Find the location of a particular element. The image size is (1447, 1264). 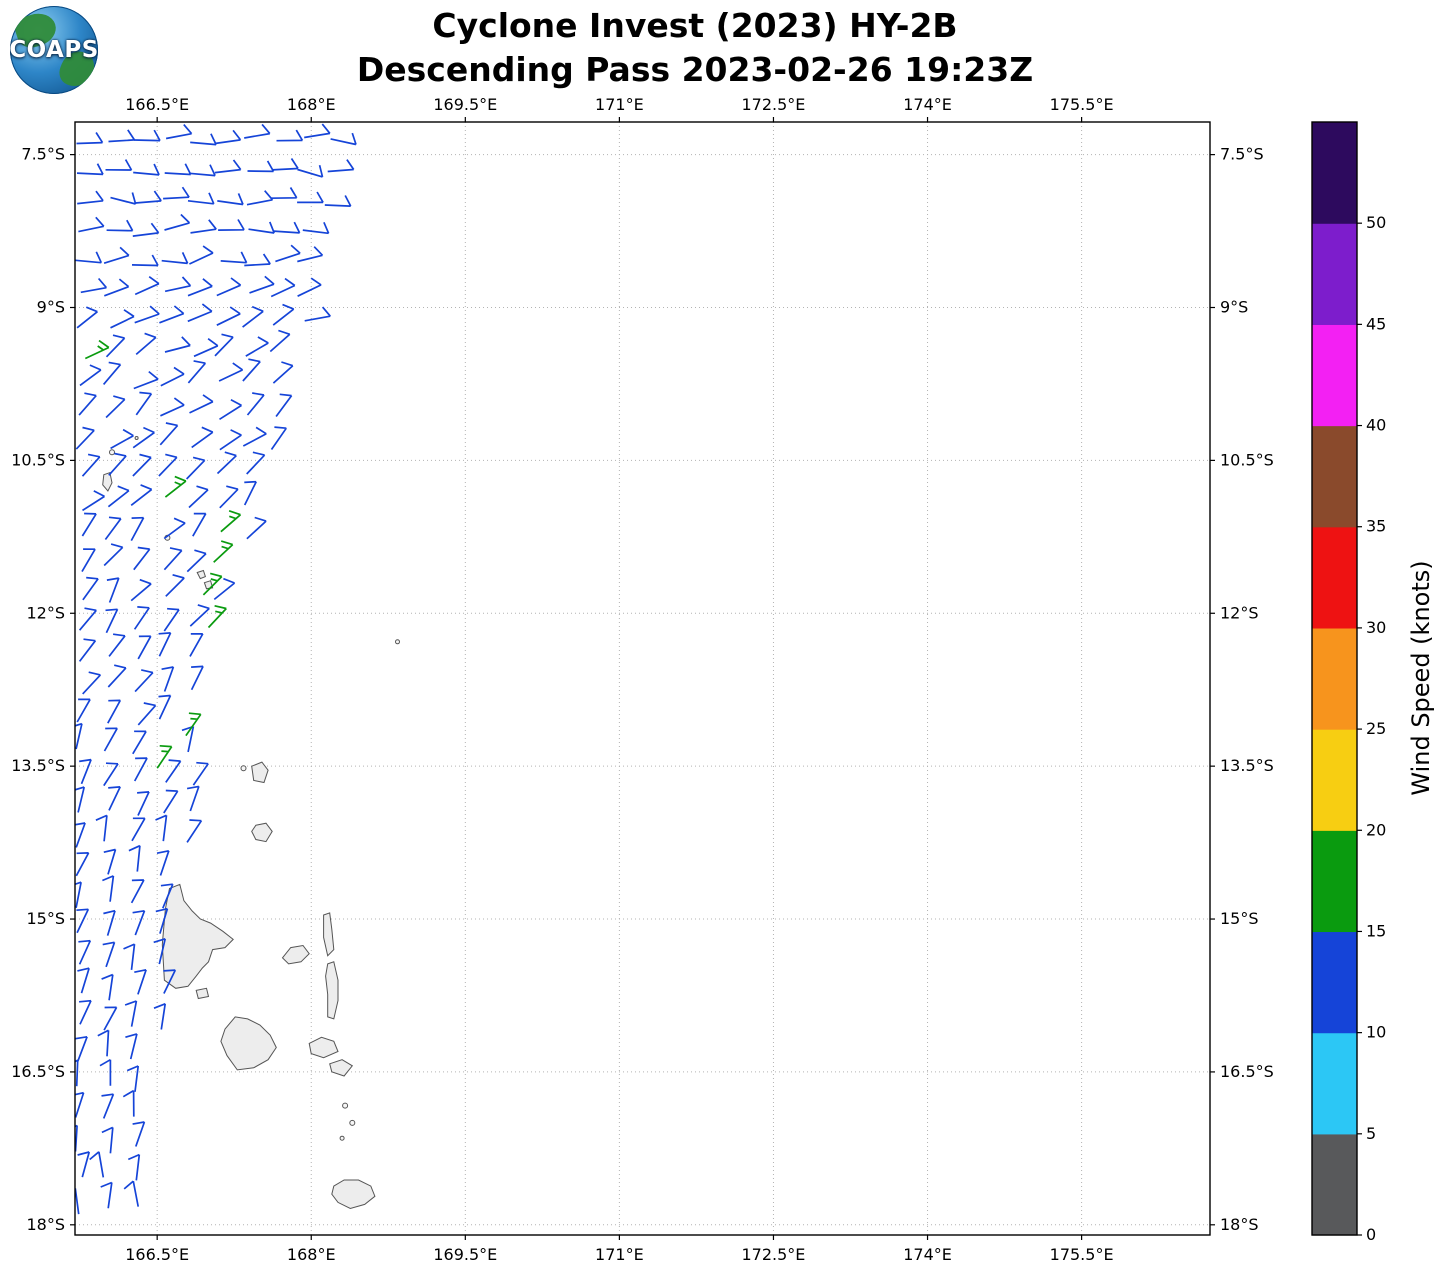

y-tick-label-right: 13.5°S is located at coordinates (1247, 765).